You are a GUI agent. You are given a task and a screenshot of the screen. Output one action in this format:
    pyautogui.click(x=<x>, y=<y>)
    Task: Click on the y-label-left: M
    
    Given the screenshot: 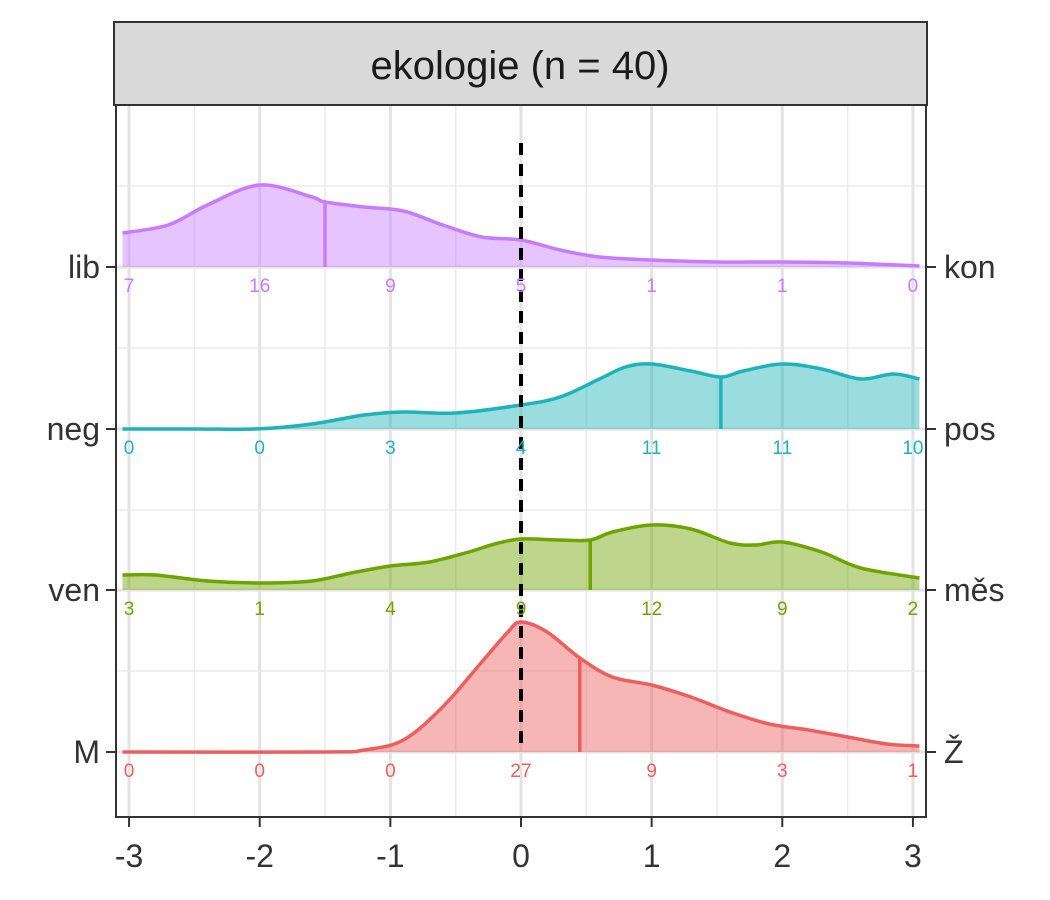 What is the action you would take?
    pyautogui.click(x=86, y=752)
    